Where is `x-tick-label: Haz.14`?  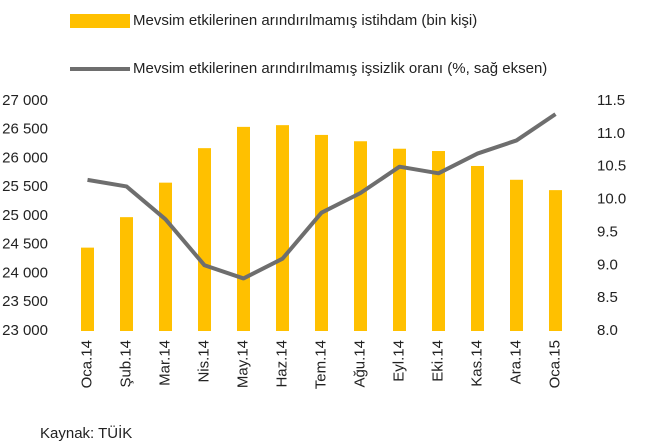 x-tick-label: Haz.14 is located at coordinates (281, 364).